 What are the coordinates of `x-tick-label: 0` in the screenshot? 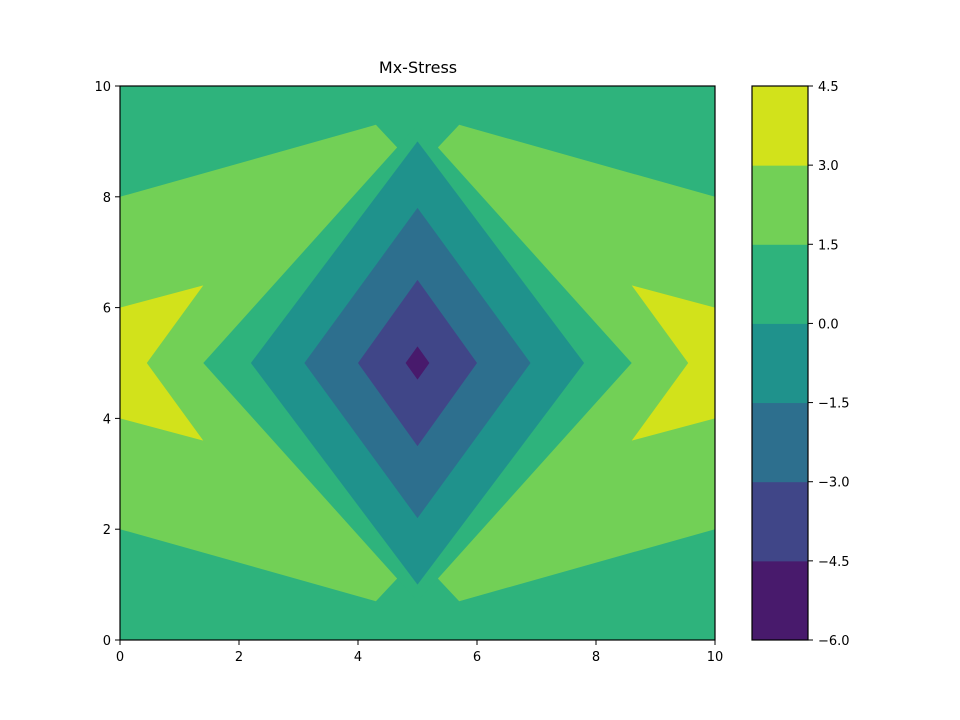 It's located at (120, 657).